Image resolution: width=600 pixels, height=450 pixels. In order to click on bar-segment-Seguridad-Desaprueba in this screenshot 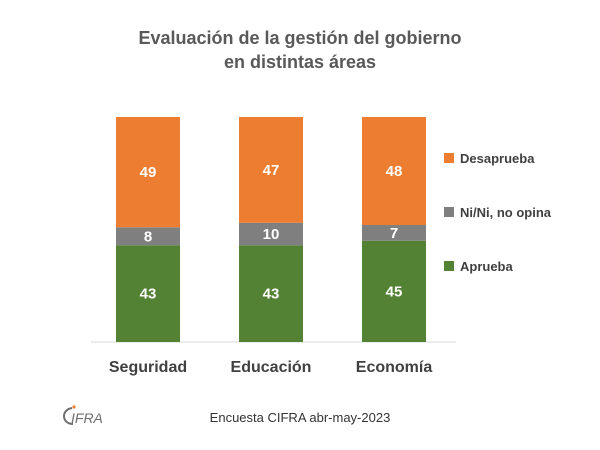, I will do `click(148, 172)`.